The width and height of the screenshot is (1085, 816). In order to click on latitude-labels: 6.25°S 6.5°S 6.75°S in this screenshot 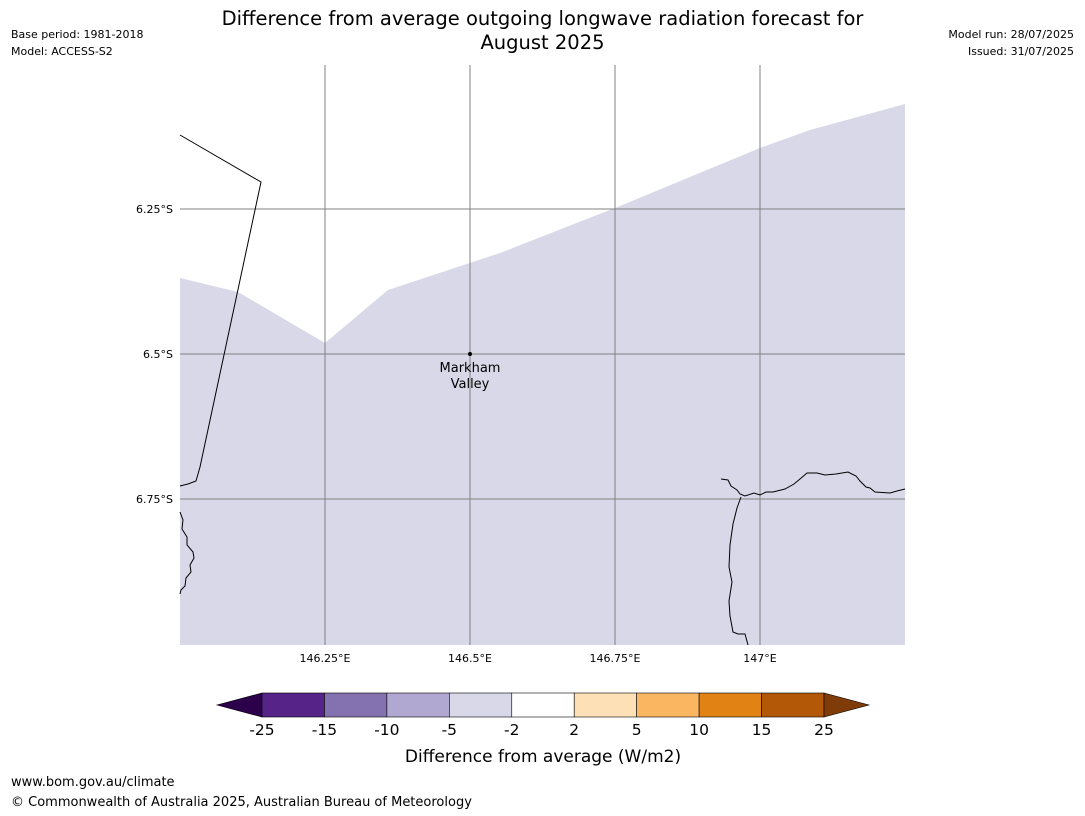, I will do `click(154, 354)`.